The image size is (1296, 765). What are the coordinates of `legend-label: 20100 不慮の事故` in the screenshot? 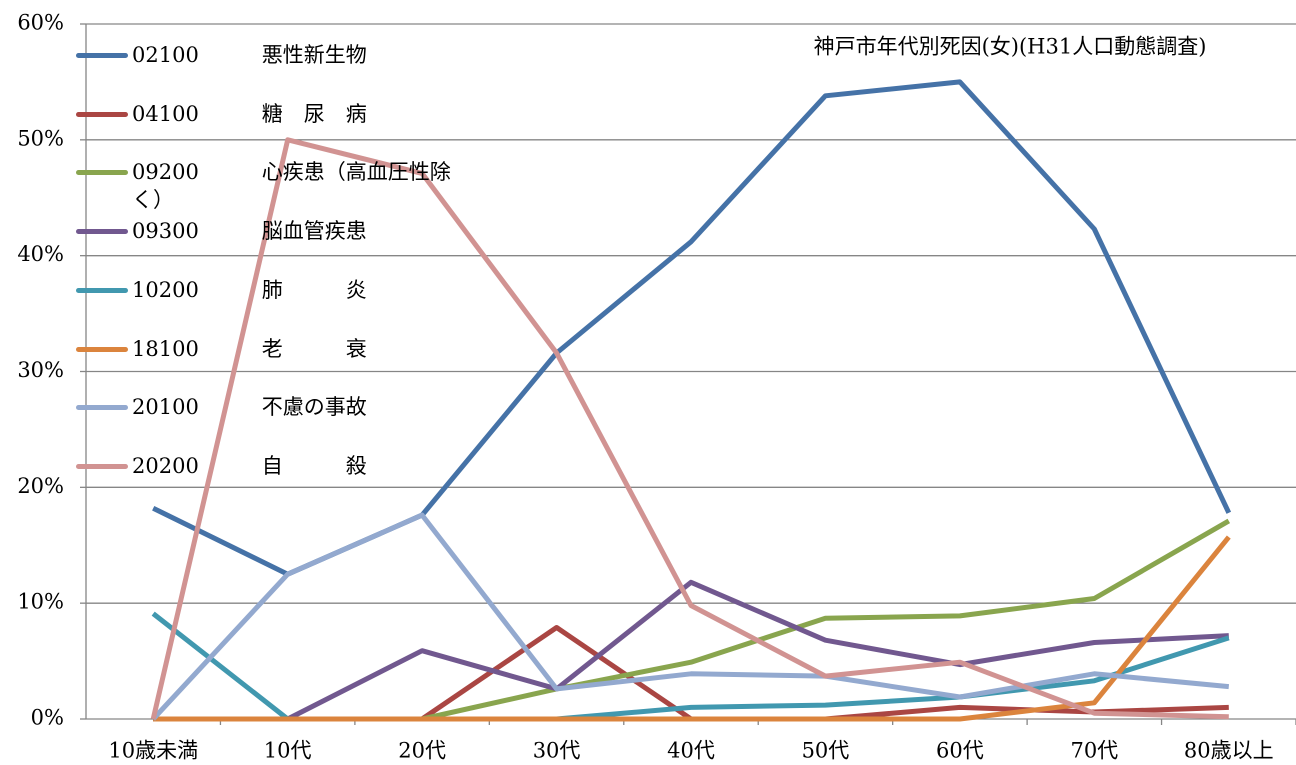 It's located at (249, 407).